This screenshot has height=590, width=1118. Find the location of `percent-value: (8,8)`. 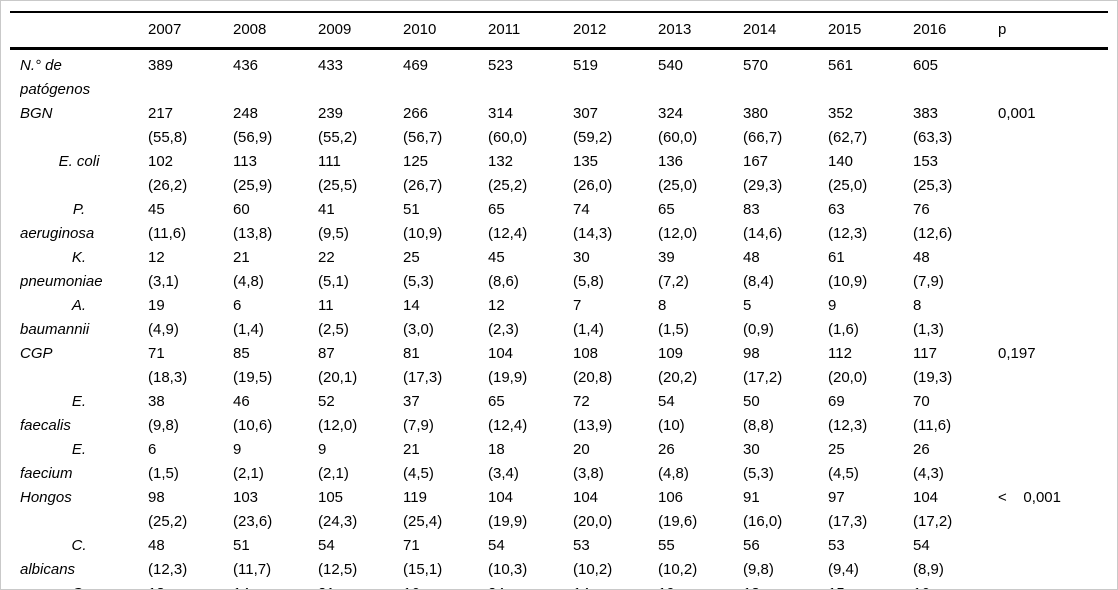

percent-value: (8,8) is located at coordinates (758, 425).